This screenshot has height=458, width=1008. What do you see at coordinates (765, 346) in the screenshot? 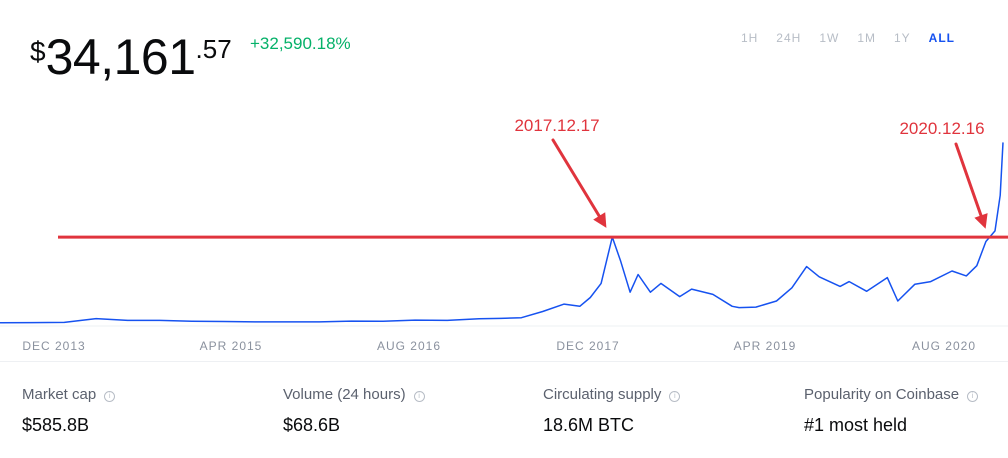
I see `x-tick-label: APR 2019` at bounding box center [765, 346].